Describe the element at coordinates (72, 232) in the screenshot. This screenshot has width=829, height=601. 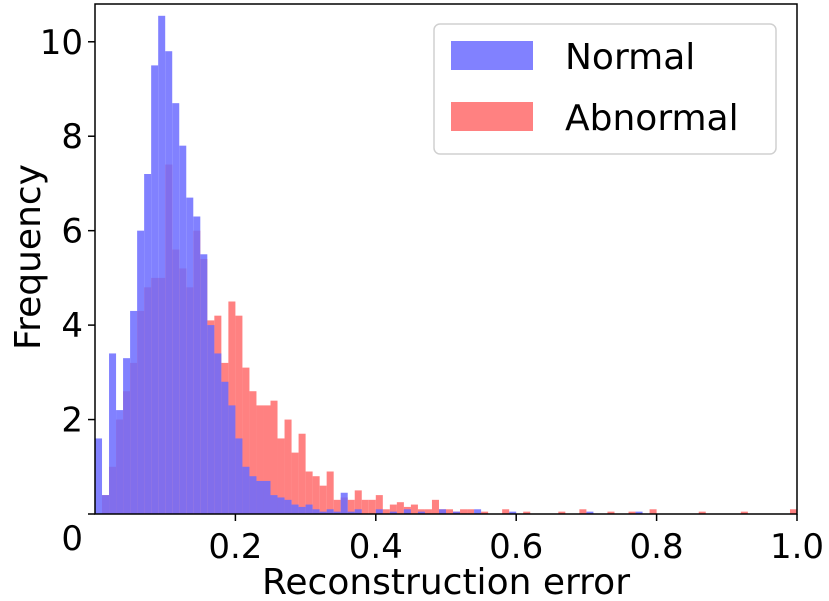
I see `y-tick-label: 6` at that location.